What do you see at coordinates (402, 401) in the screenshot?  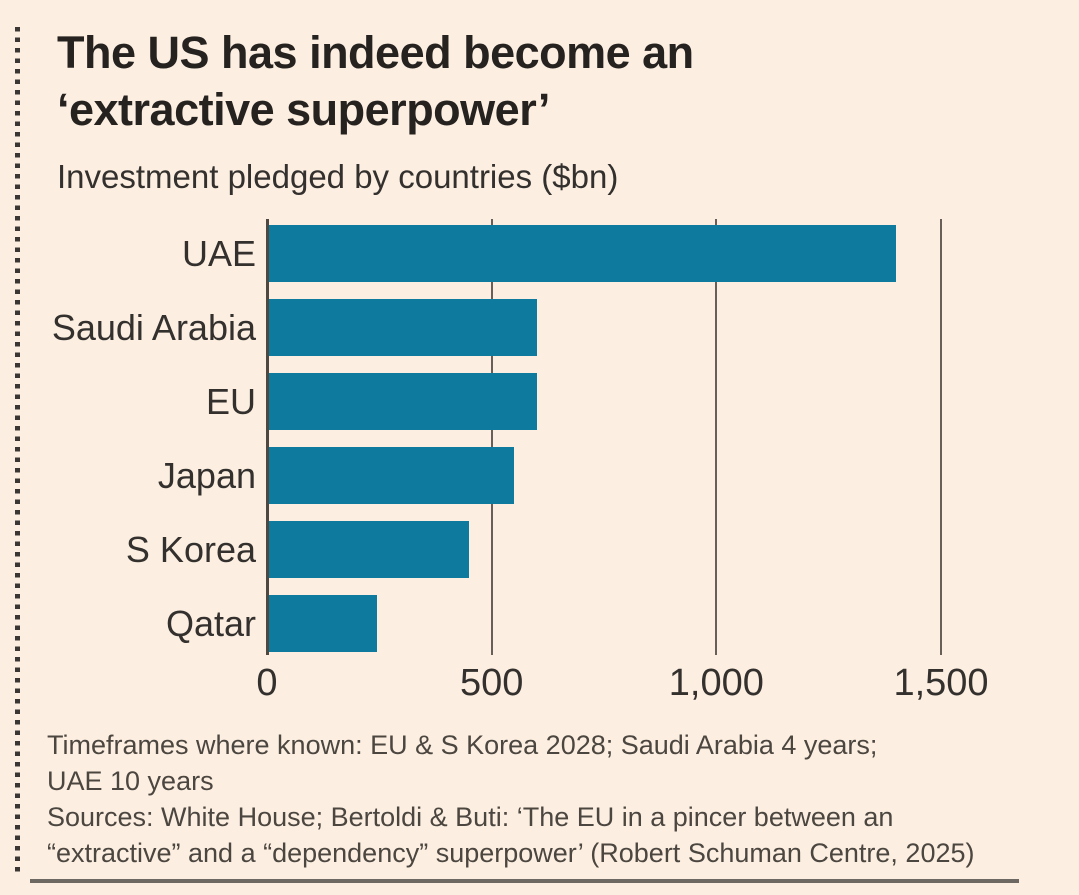 I see `chart-bar-eu` at bounding box center [402, 401].